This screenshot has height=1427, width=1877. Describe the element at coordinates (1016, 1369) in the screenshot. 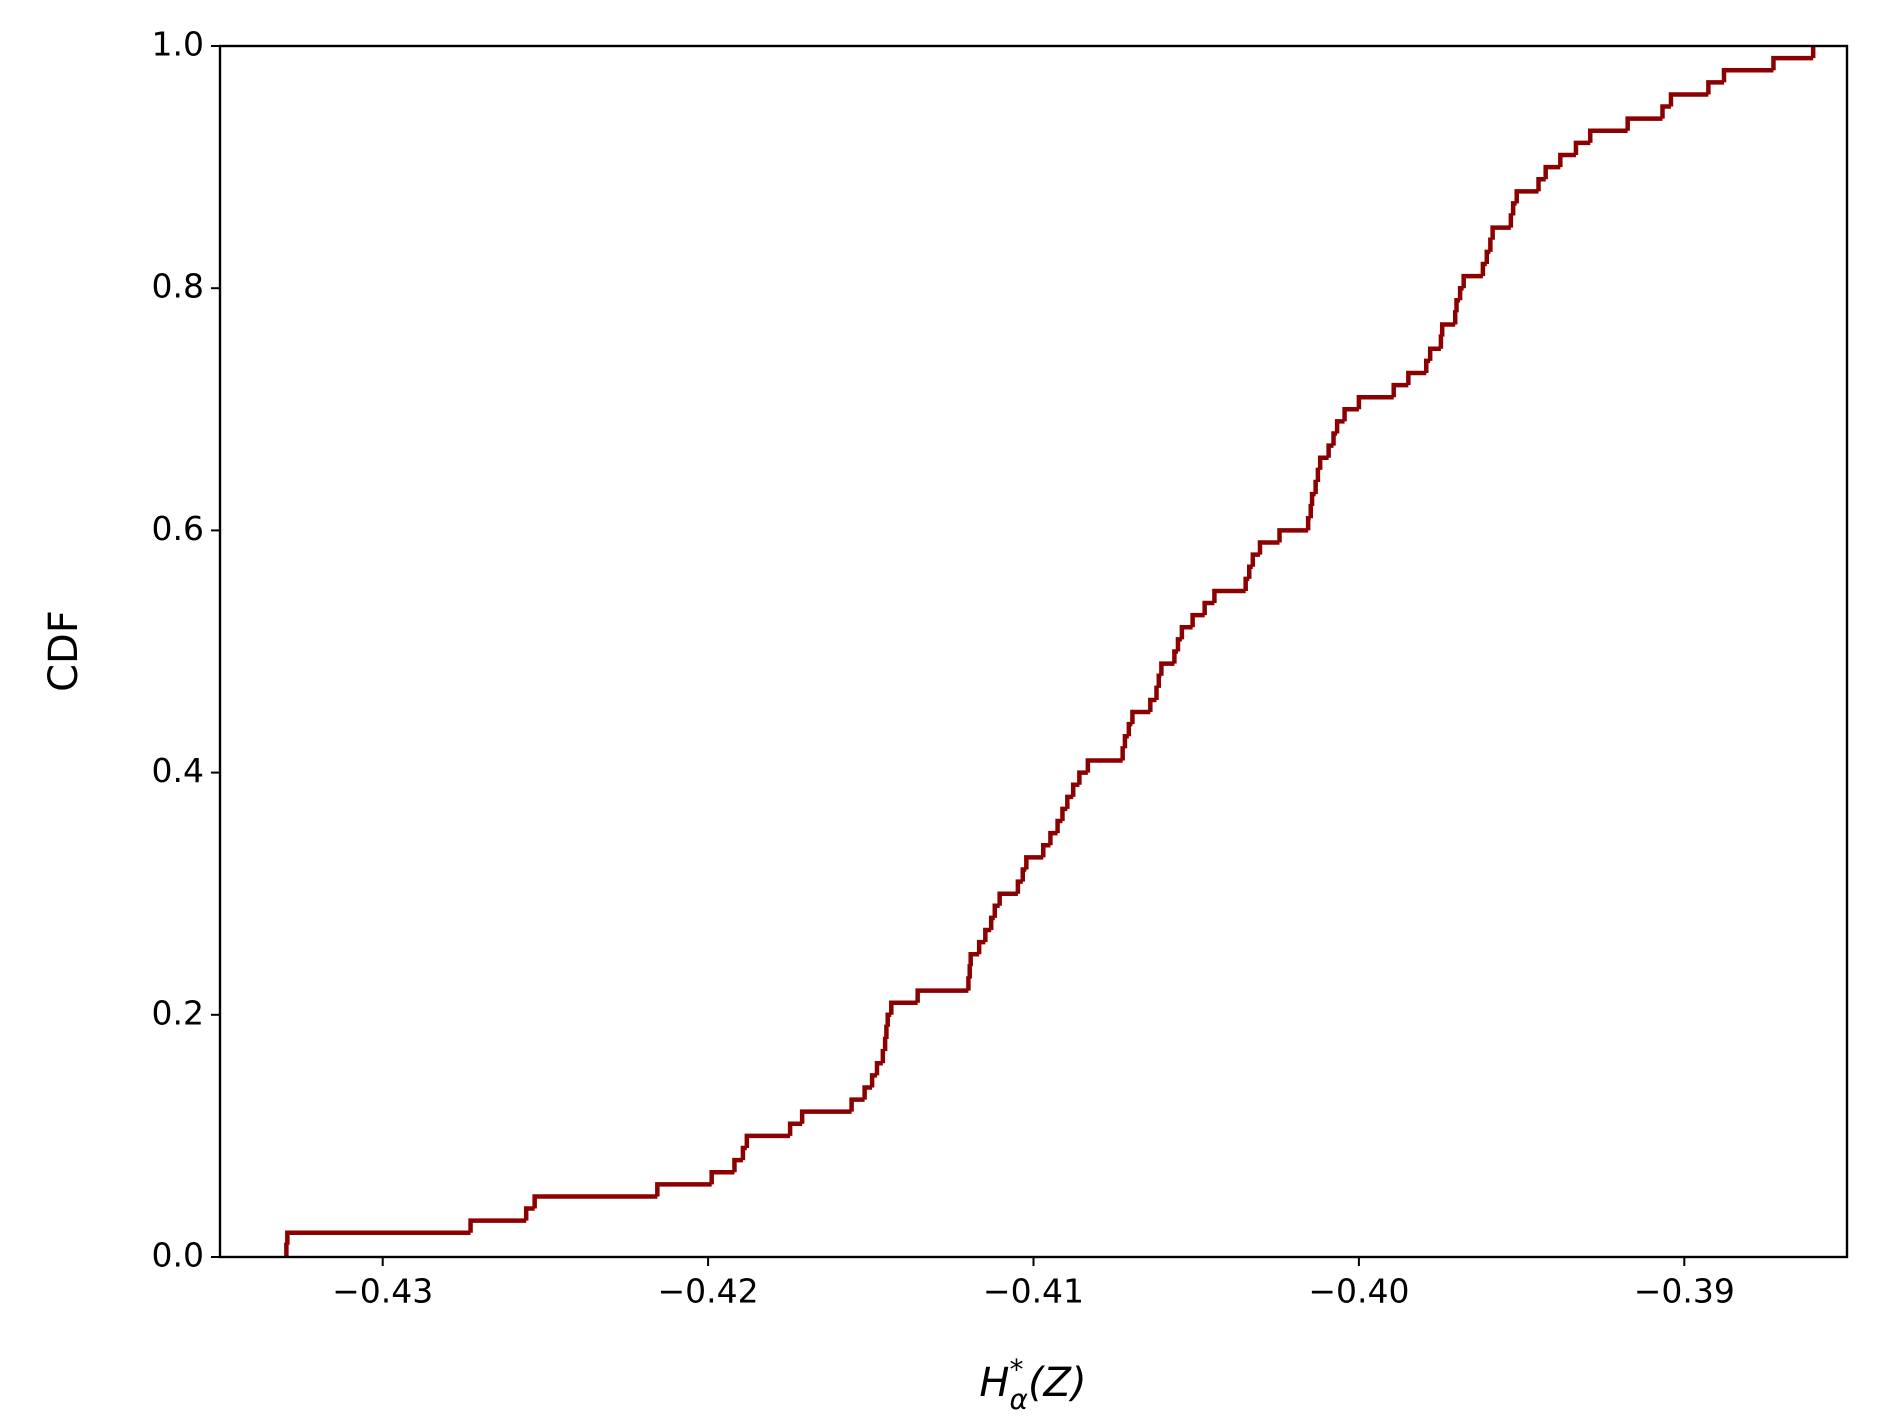

I see `x-label-sup: *` at that location.